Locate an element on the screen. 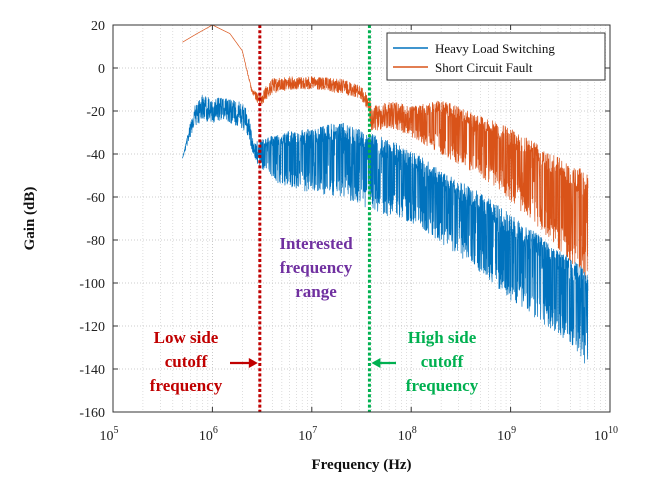 The image size is (646, 477). y-tick-label: 0 is located at coordinates (101, 69).